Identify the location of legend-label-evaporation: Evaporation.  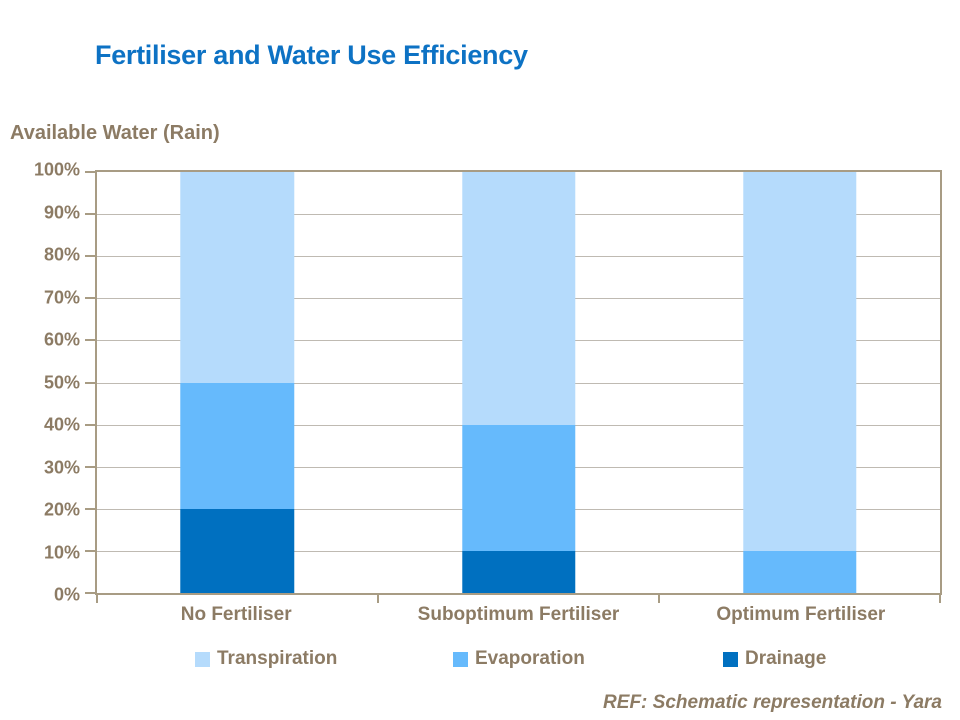
(530, 658).